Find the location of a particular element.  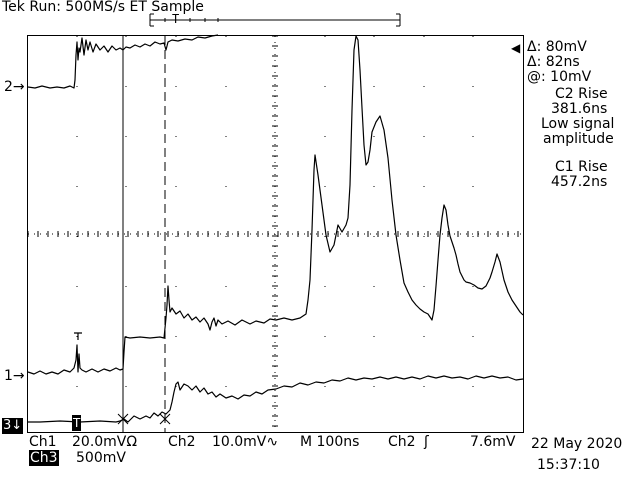

ch2-label: Ch2 is located at coordinates (182, 442).